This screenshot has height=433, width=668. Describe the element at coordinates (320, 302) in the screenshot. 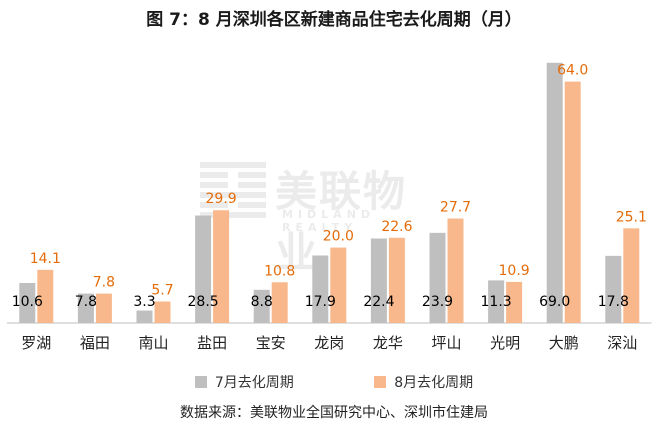

I see `data-label-july-5: 17.9` at that location.